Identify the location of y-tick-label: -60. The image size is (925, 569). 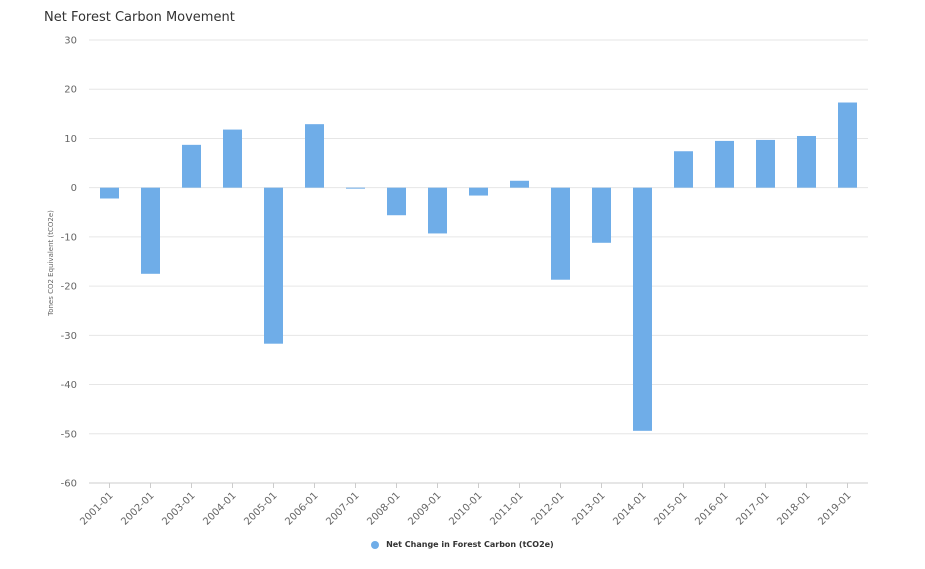
(69, 484).